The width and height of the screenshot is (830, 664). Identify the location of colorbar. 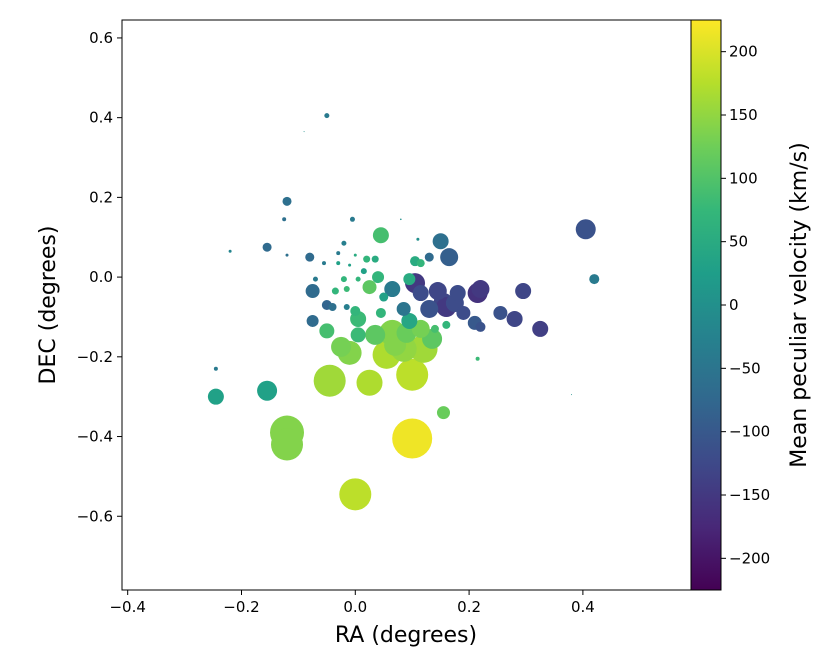
(706, 305).